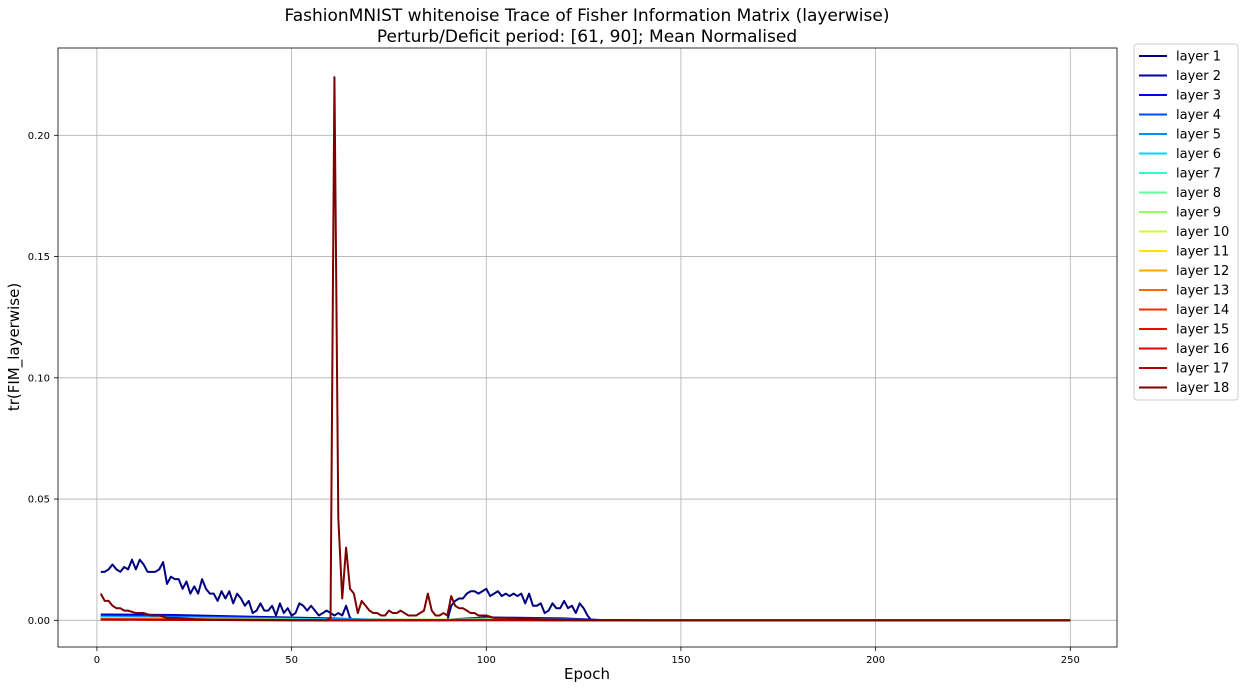  Describe the element at coordinates (1198, 193) in the screenshot. I see `legend-label-layer-8: layer 8` at that location.